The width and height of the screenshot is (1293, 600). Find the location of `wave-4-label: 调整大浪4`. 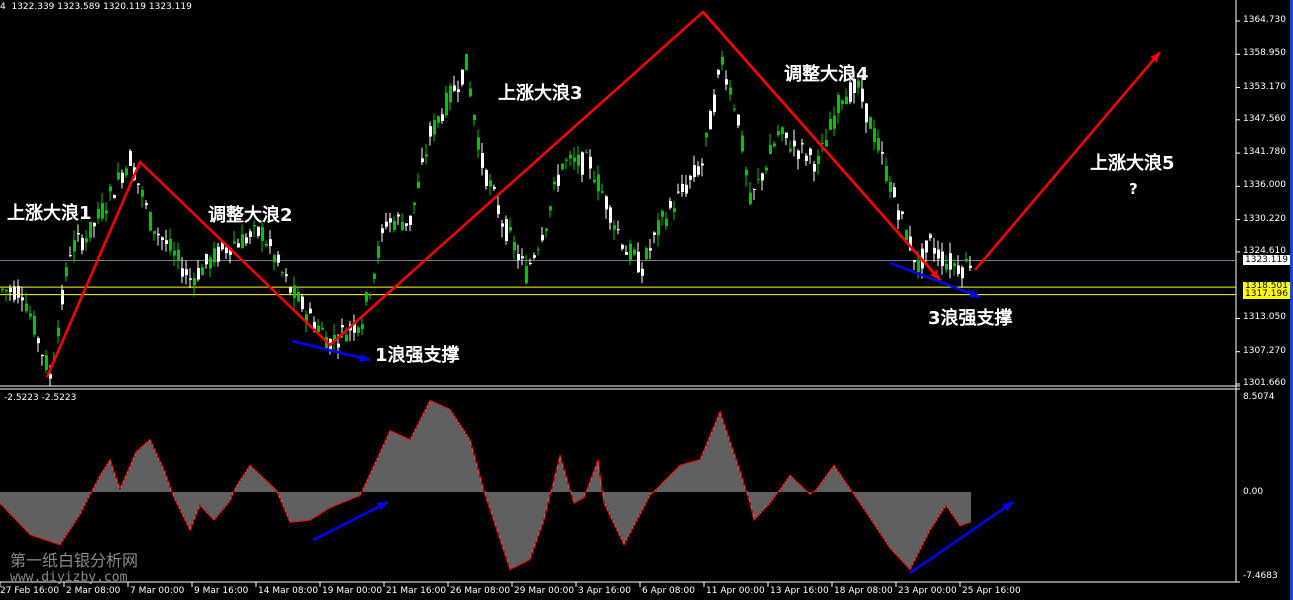

wave-4-label: 调整大浪4 is located at coordinates (826, 74).